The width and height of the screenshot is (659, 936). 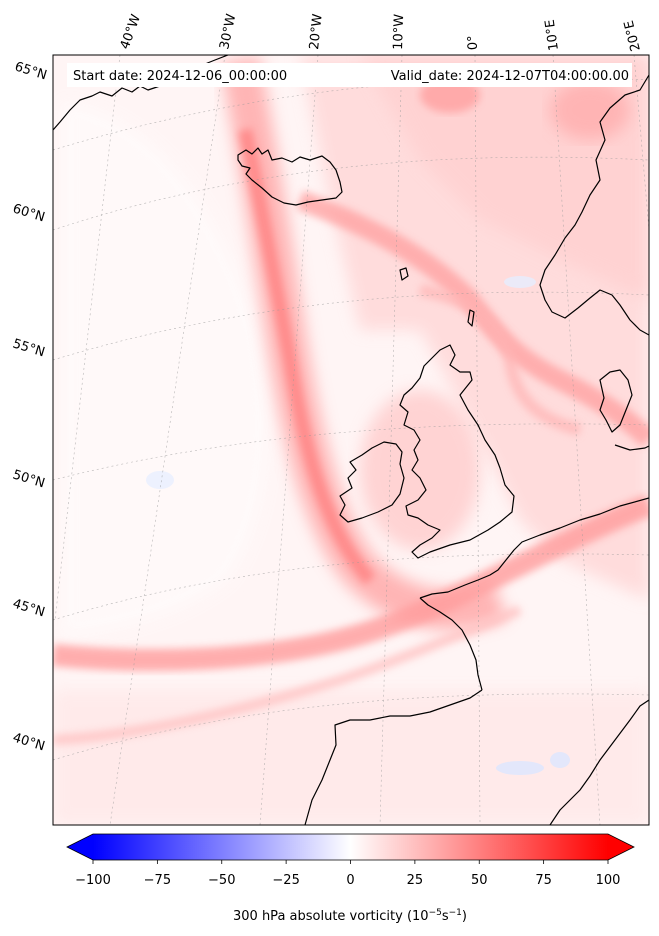 I want to click on lon-label-30w: 30°W, so click(x=228, y=31).